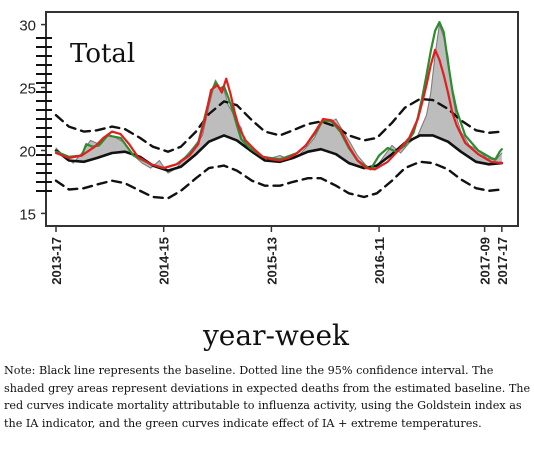 Image resolution: width=534 pixels, height=458 pixels. Describe the element at coordinates (485, 261) in the screenshot. I see `x-tick-label: 2017-09` at that location.